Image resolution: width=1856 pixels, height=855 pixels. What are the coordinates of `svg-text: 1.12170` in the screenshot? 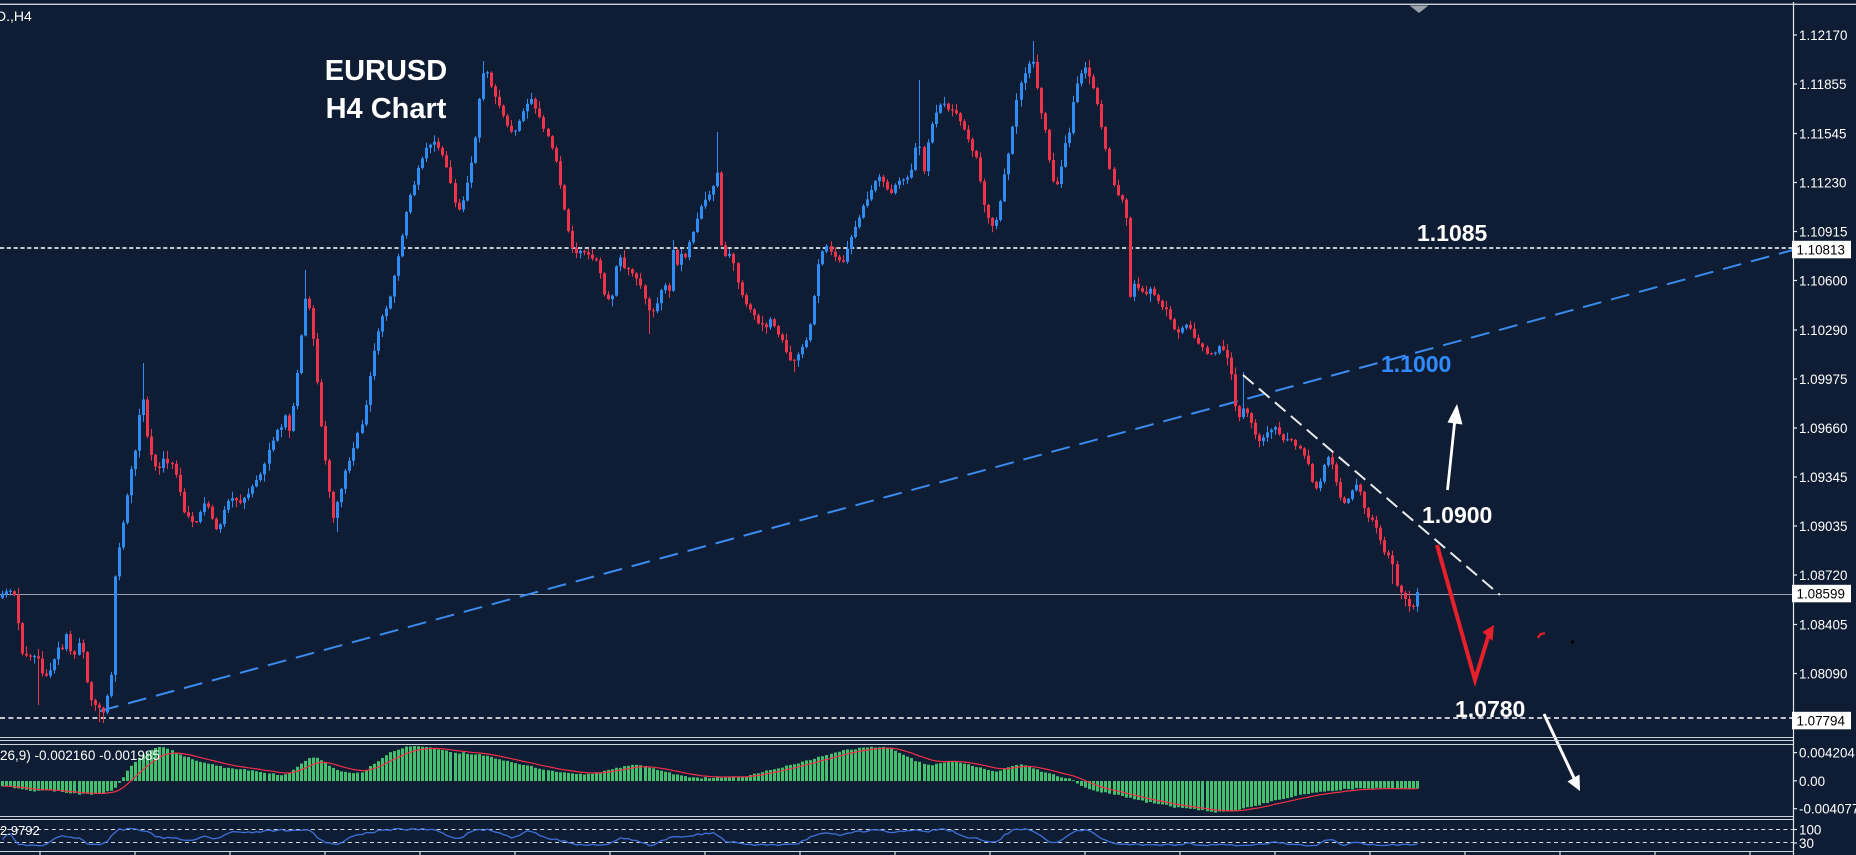 It's located at (1823, 35).